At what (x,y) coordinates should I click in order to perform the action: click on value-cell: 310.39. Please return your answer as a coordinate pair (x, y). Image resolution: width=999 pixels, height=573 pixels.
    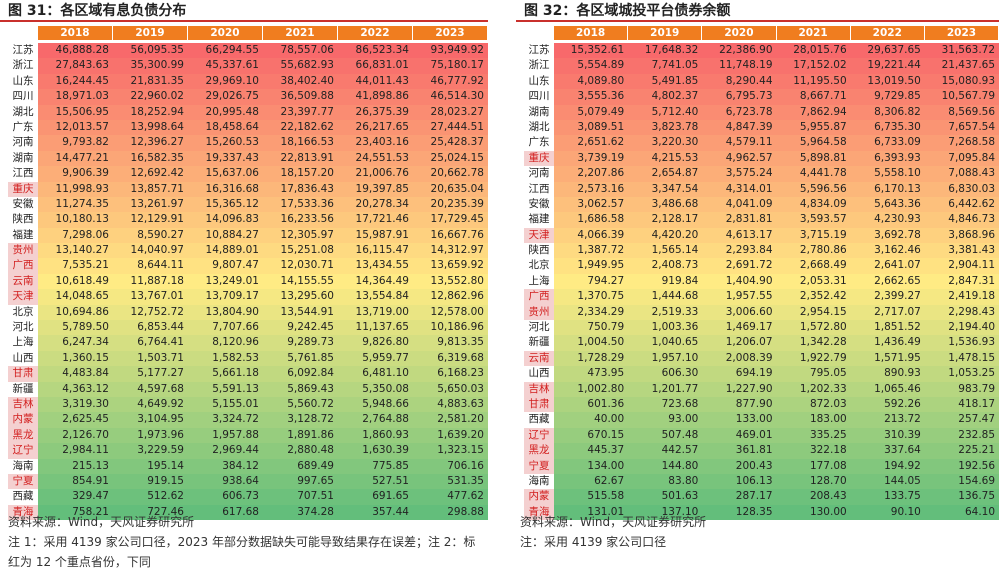
    Looking at the image, I should click on (887, 435).